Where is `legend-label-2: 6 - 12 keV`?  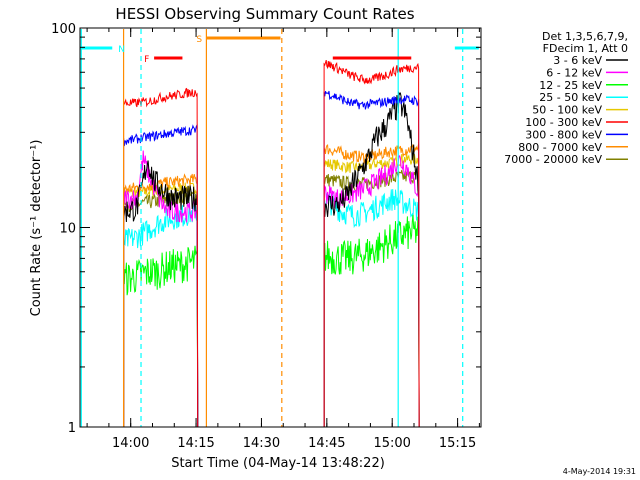 legend-label-2: 6 - 12 keV is located at coordinates (574, 72).